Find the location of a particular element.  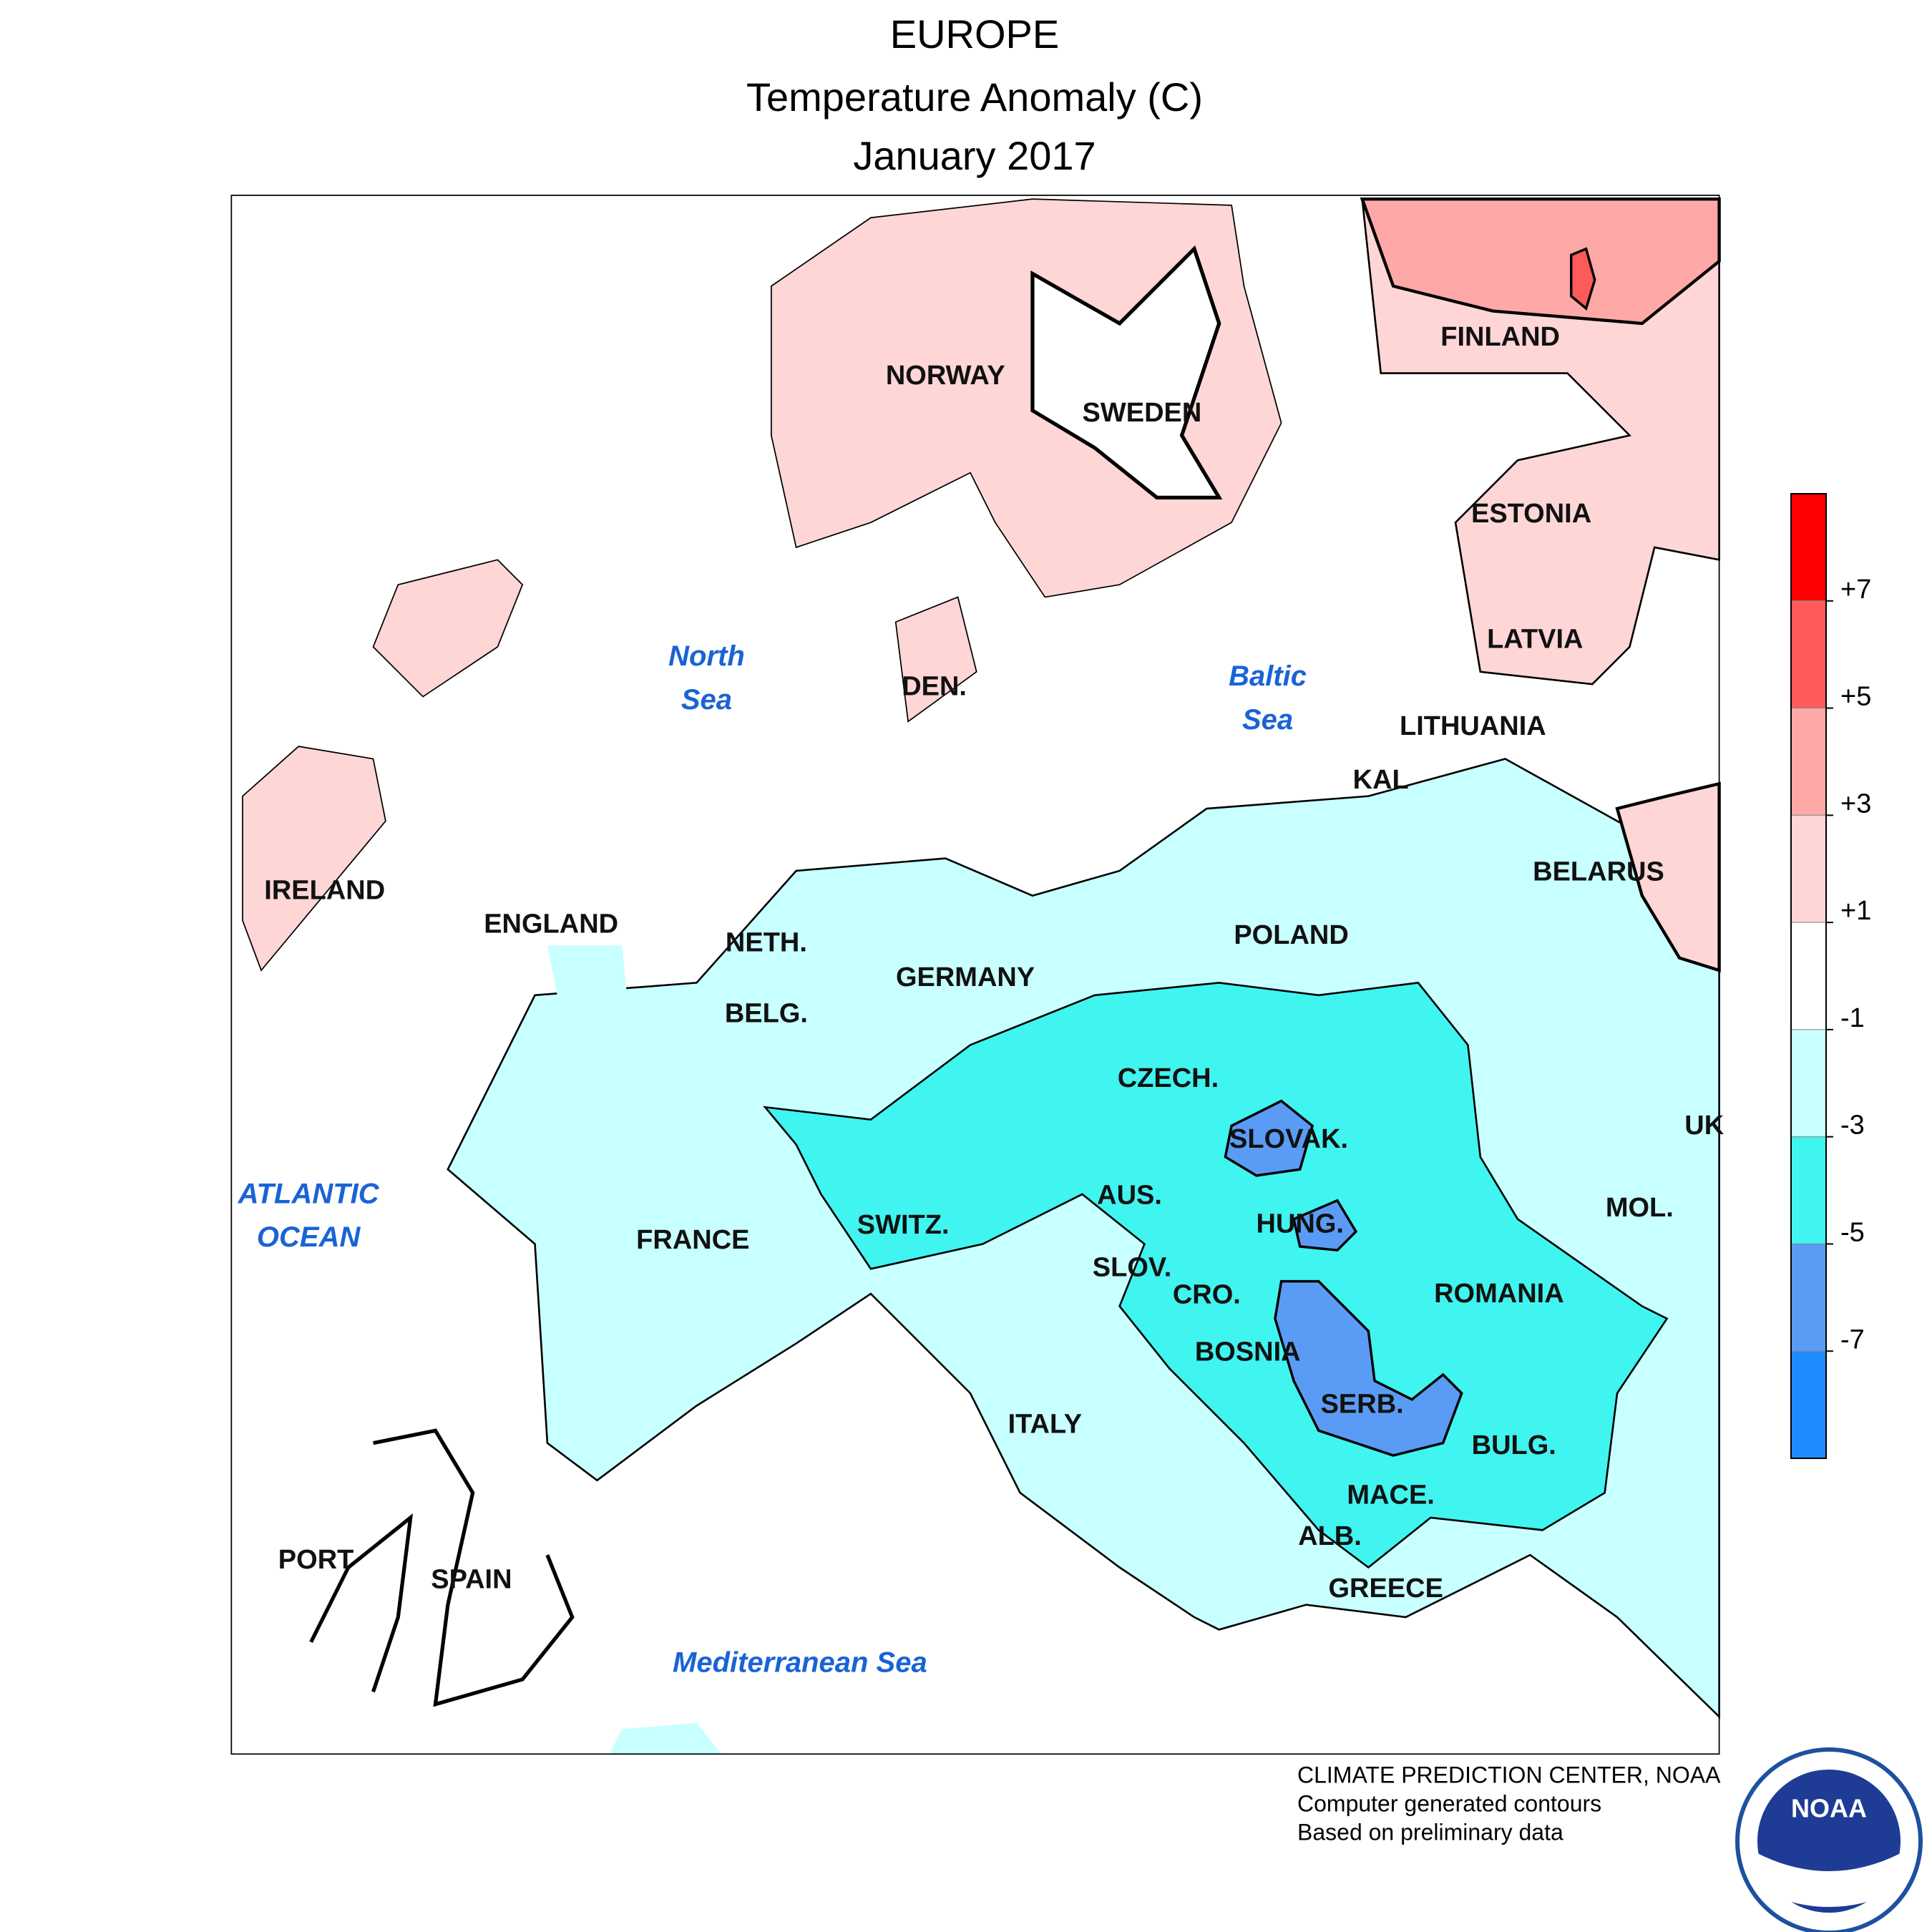

footer-line: Computer generated contours is located at coordinates (1449, 1803).